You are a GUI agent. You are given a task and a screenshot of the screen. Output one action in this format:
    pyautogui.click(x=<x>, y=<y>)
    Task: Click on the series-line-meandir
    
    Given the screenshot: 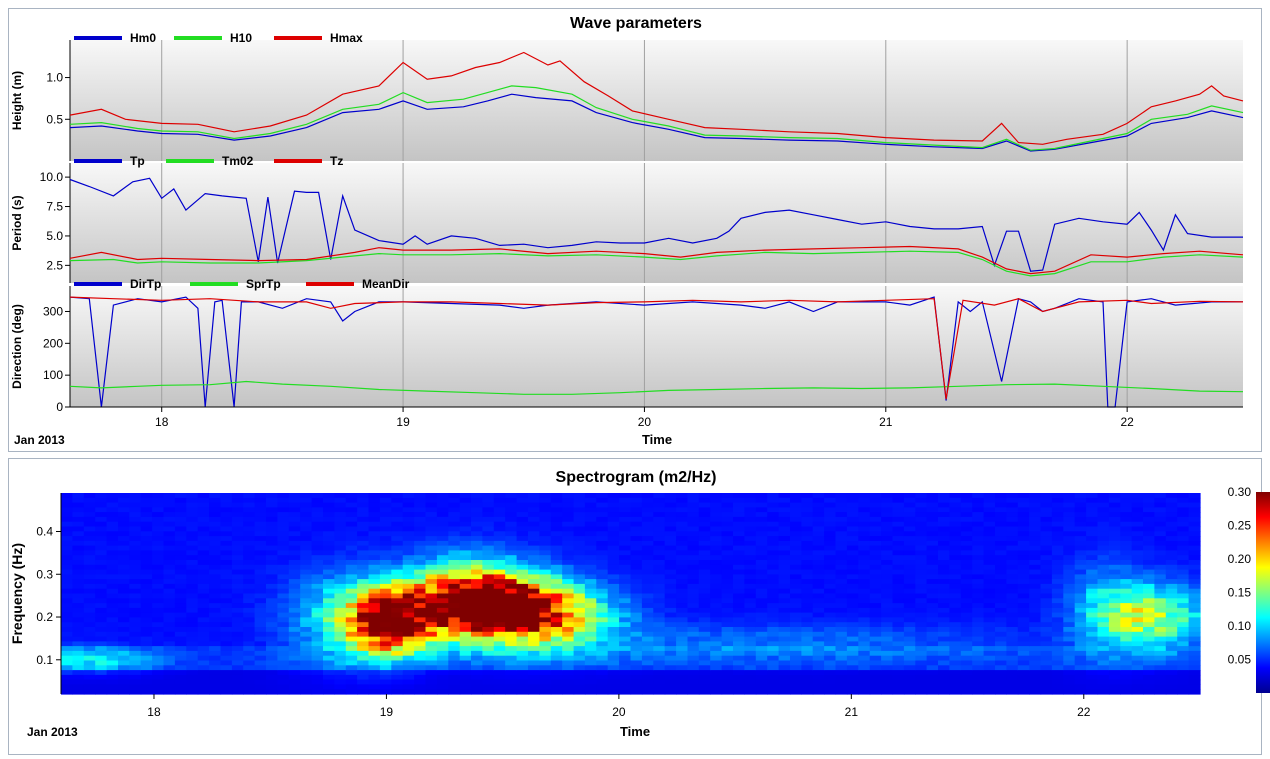 What is the action you would take?
    pyautogui.click(x=656, y=348)
    